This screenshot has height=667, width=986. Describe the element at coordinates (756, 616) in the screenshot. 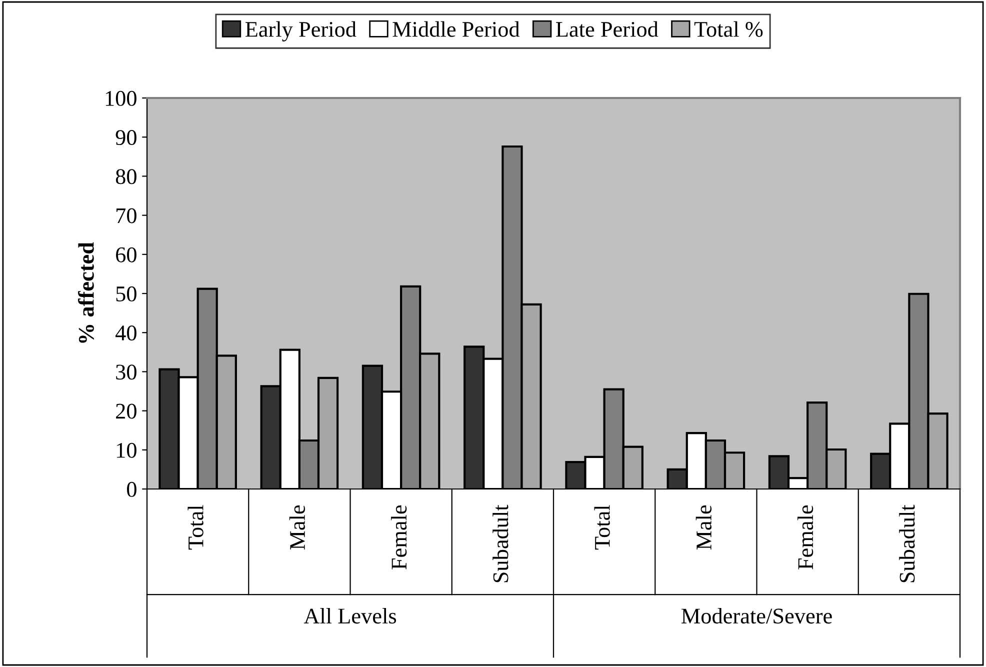

I see `text: Moderate/Severe` at that location.